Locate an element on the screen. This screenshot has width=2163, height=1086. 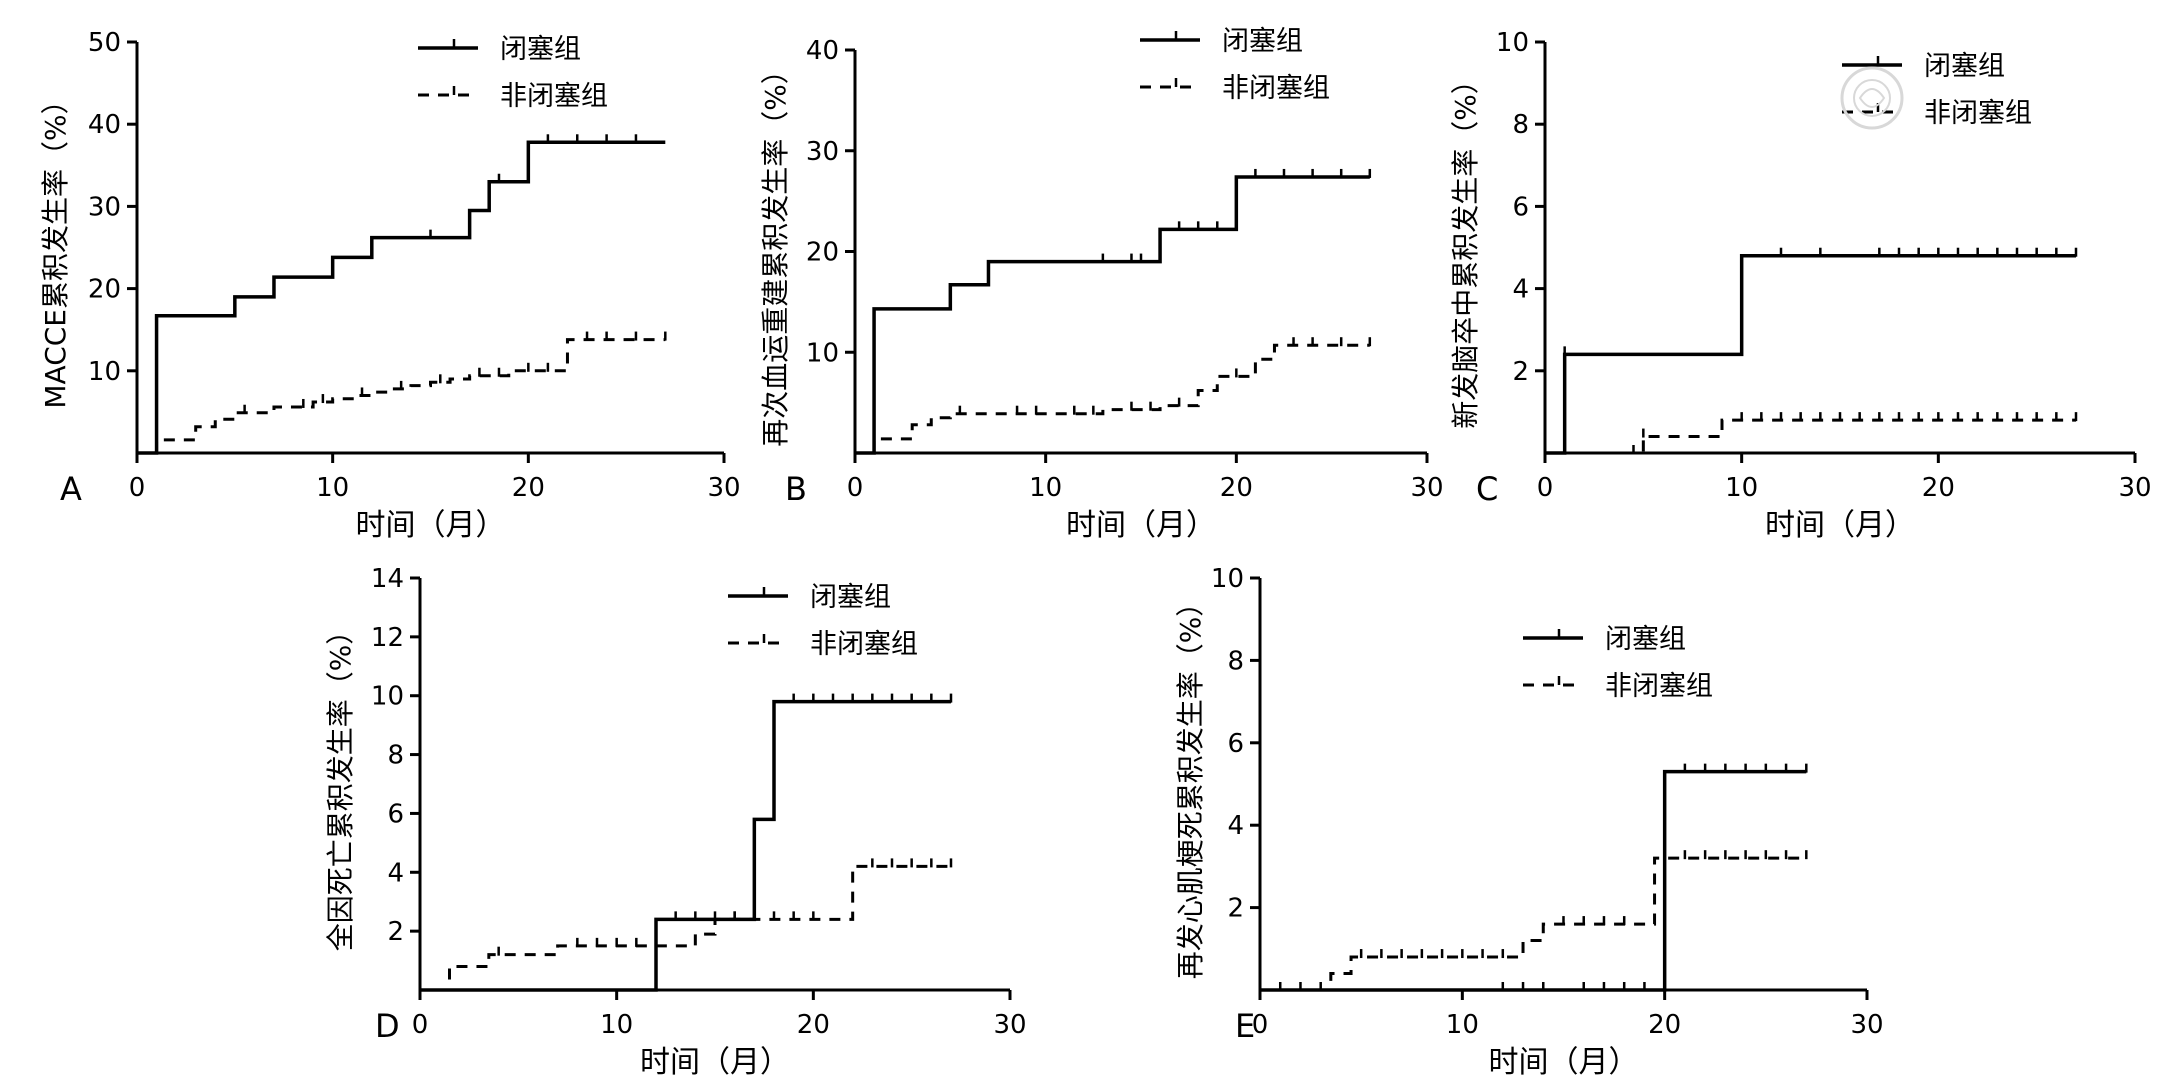
y-tick-label: 12 is located at coordinates (387, 638).